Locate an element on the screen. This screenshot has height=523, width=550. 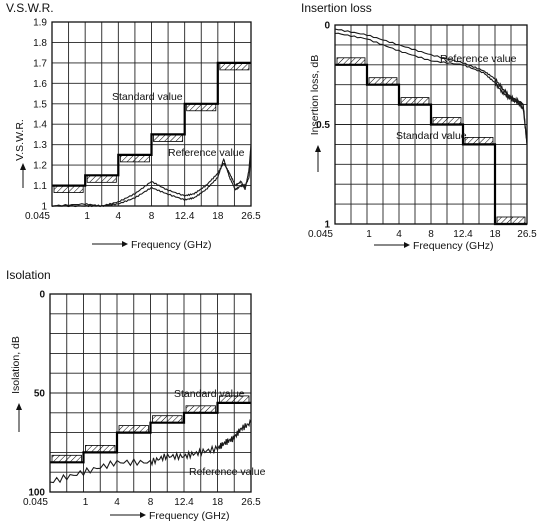
insertion-loss-x-tick-labels: 0.045 1 4 8 12.4 18 26.5 is located at coordinates (422, 234).